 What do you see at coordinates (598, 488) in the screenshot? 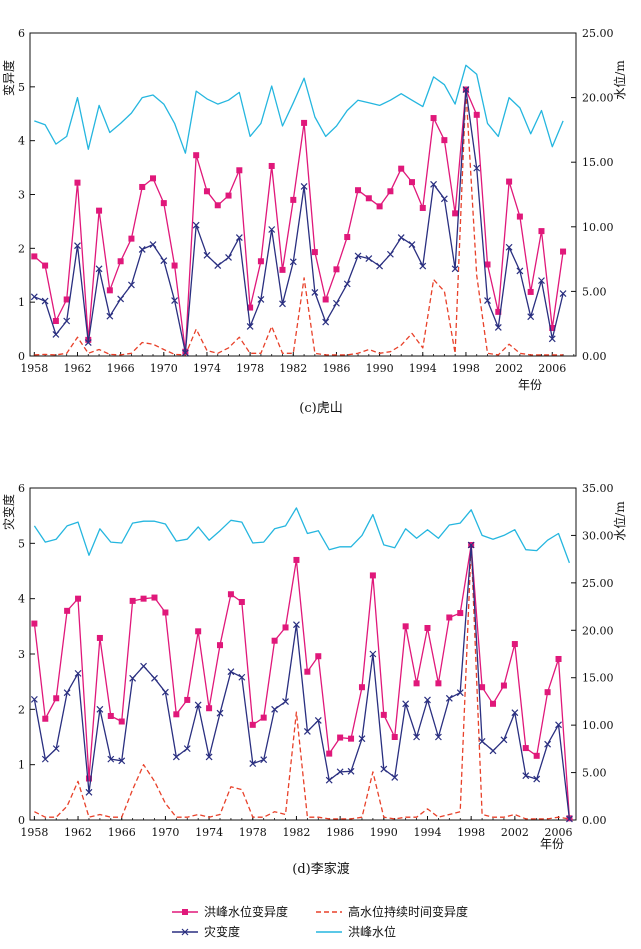
I see `y-right-tick-label: 35.00` at bounding box center [598, 488].